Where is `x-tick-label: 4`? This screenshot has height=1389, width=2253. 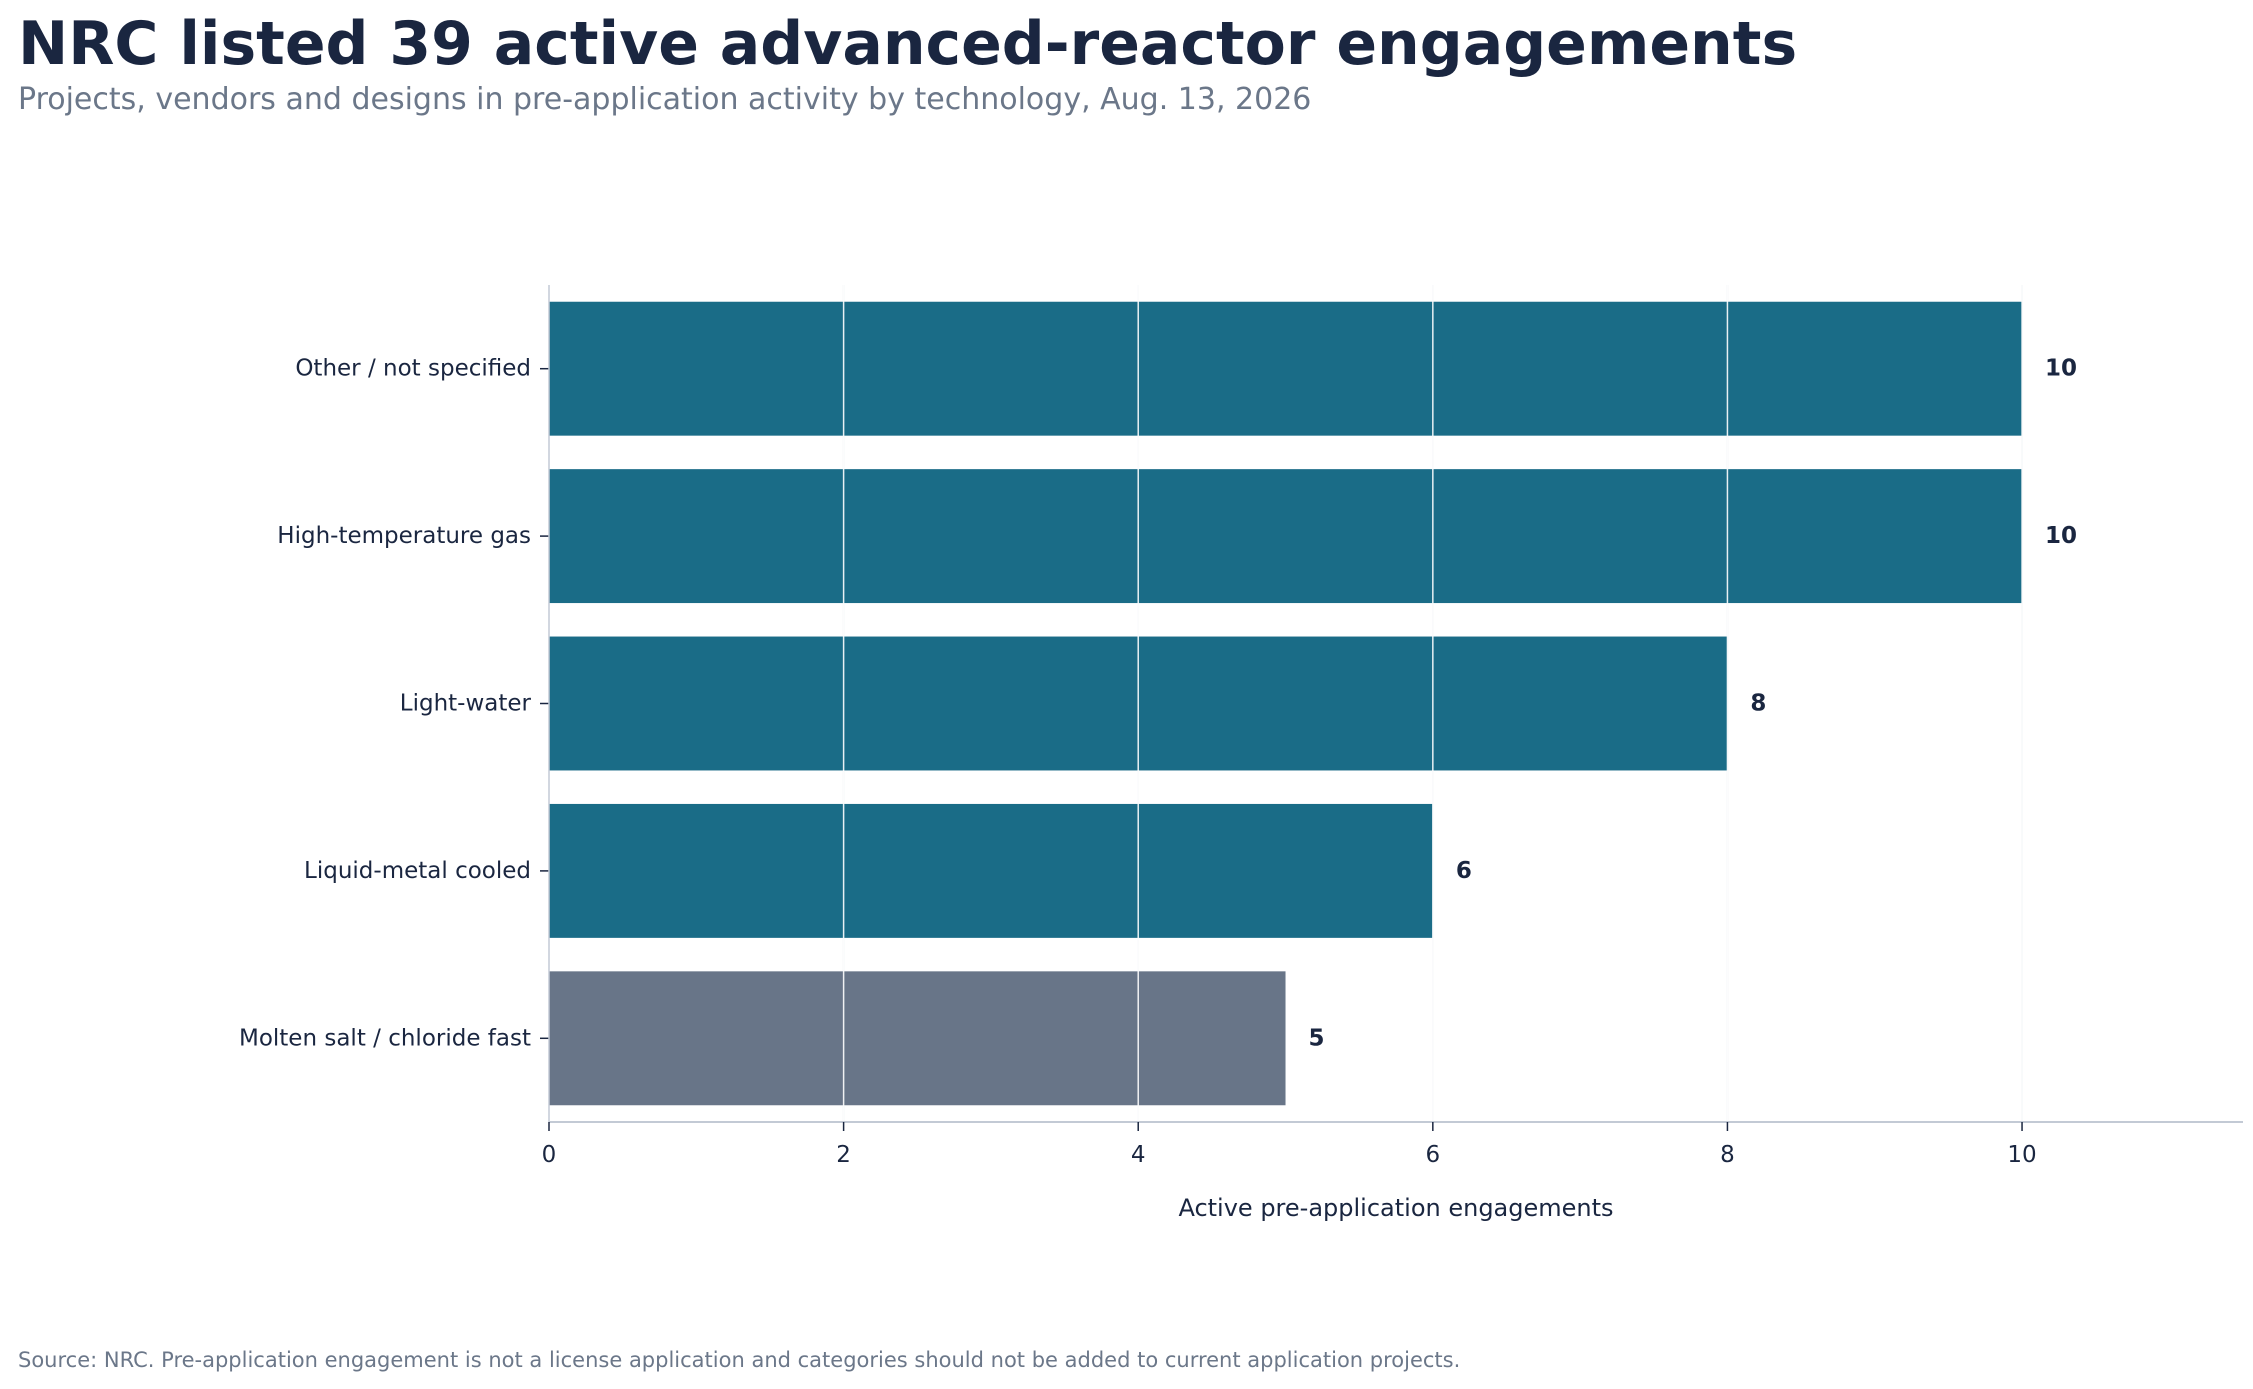 x-tick-label: 4 is located at coordinates (1138, 1155).